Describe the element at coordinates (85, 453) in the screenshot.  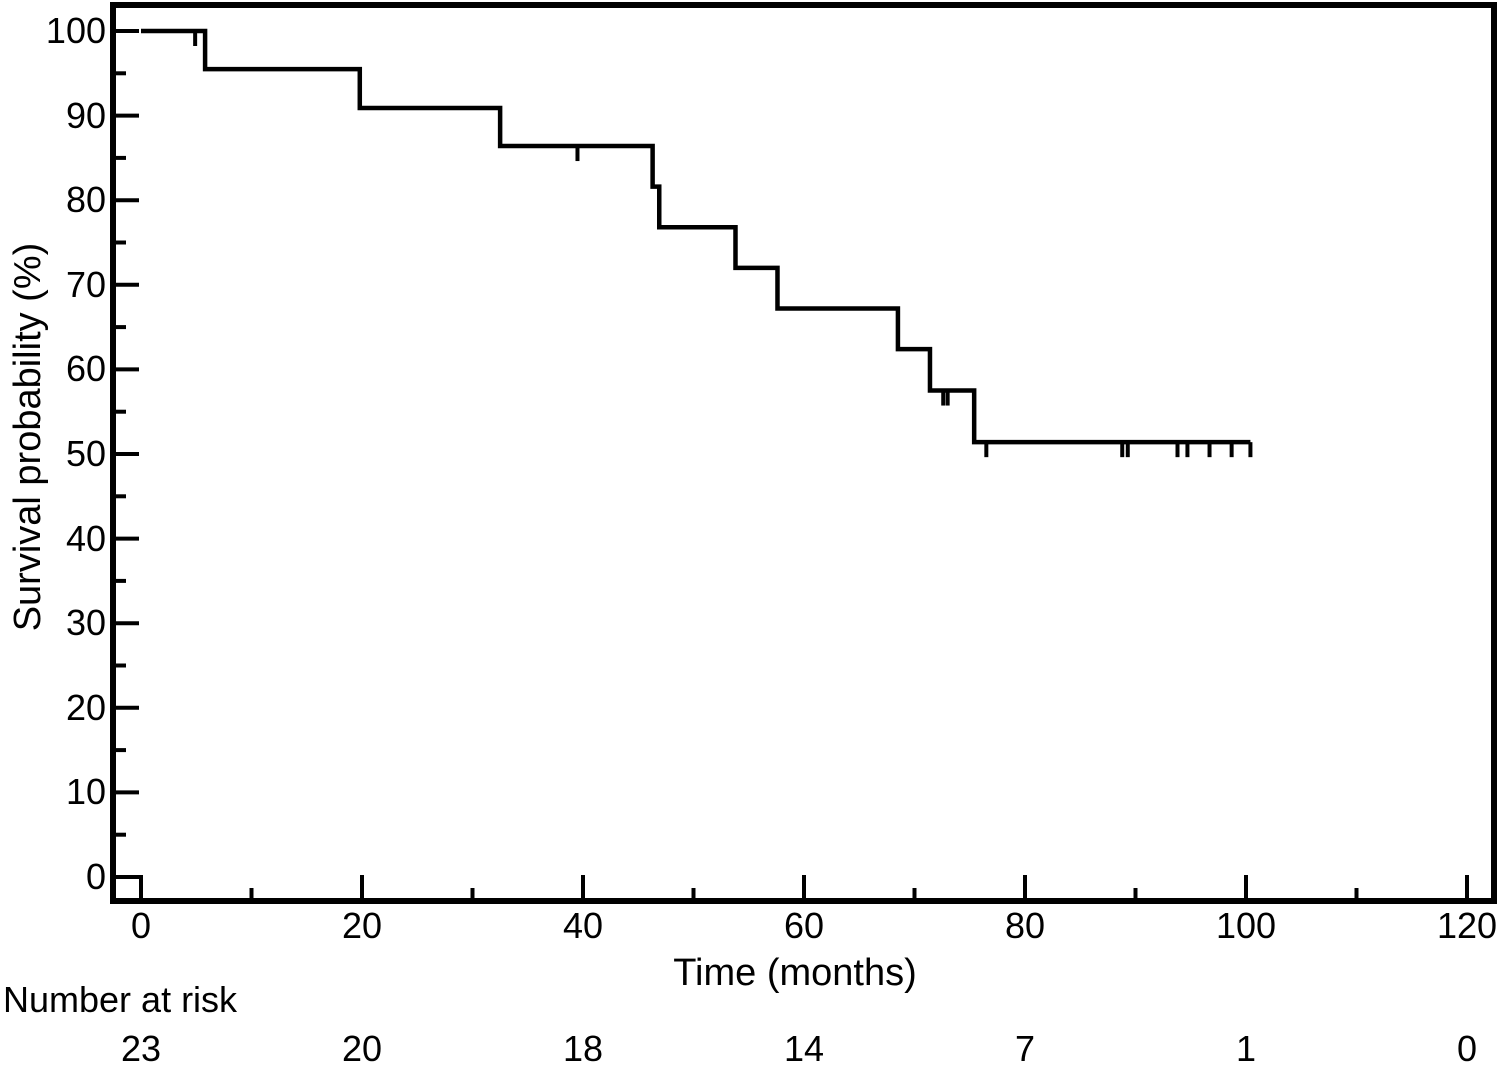
I see `y-axis-tick-label: 50` at that location.